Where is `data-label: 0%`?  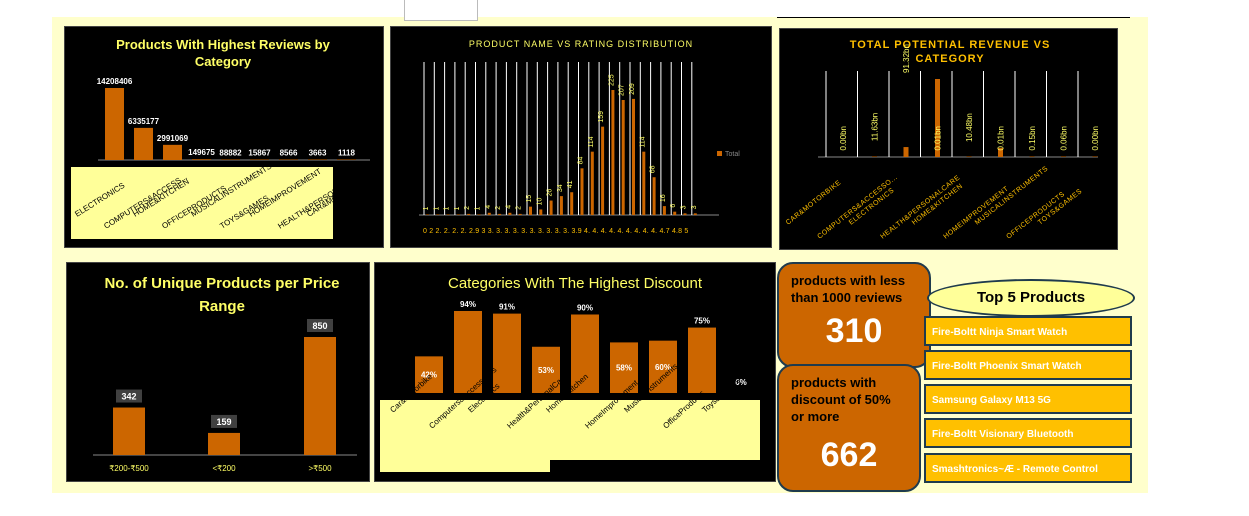
data-label: 0% is located at coordinates (741, 382).